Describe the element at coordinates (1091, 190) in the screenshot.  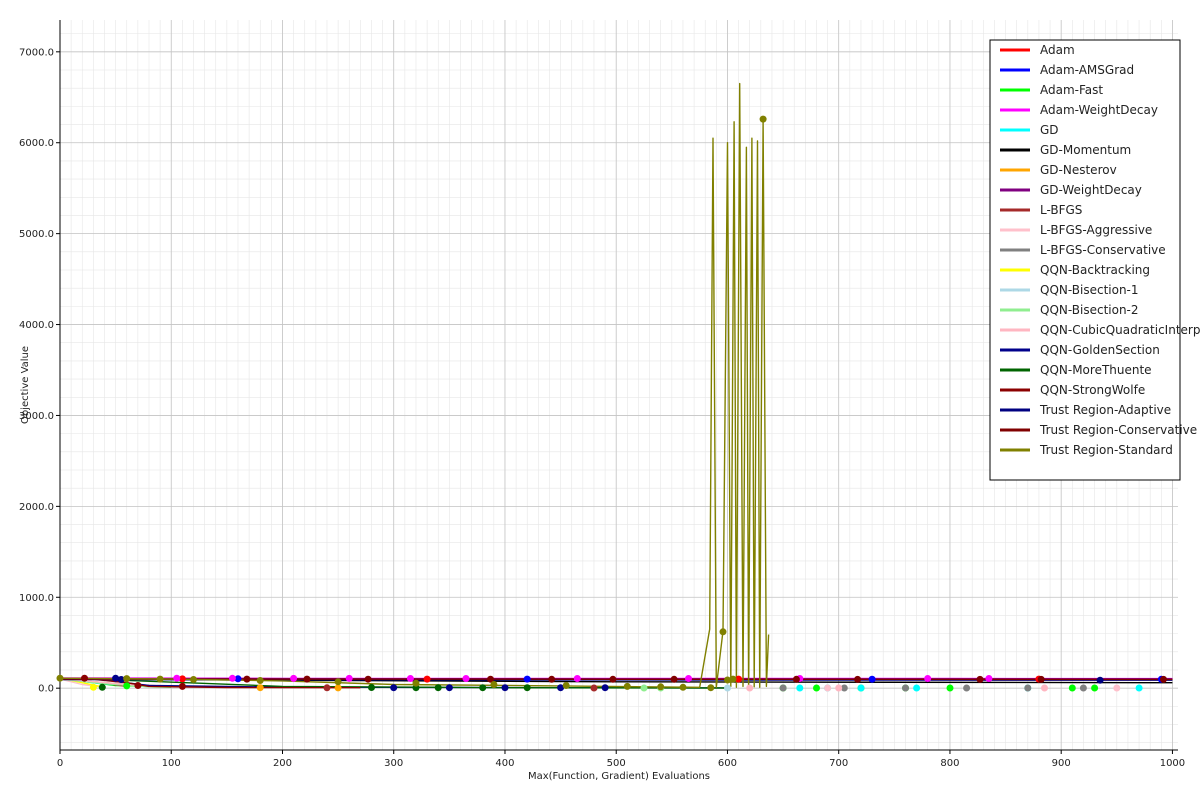
I see `legend-label: GD-WeightDecay` at that location.